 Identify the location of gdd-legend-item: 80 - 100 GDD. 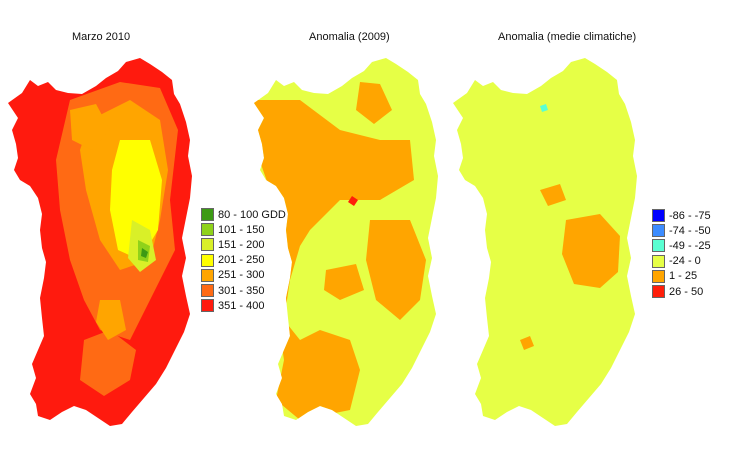
(243, 214).